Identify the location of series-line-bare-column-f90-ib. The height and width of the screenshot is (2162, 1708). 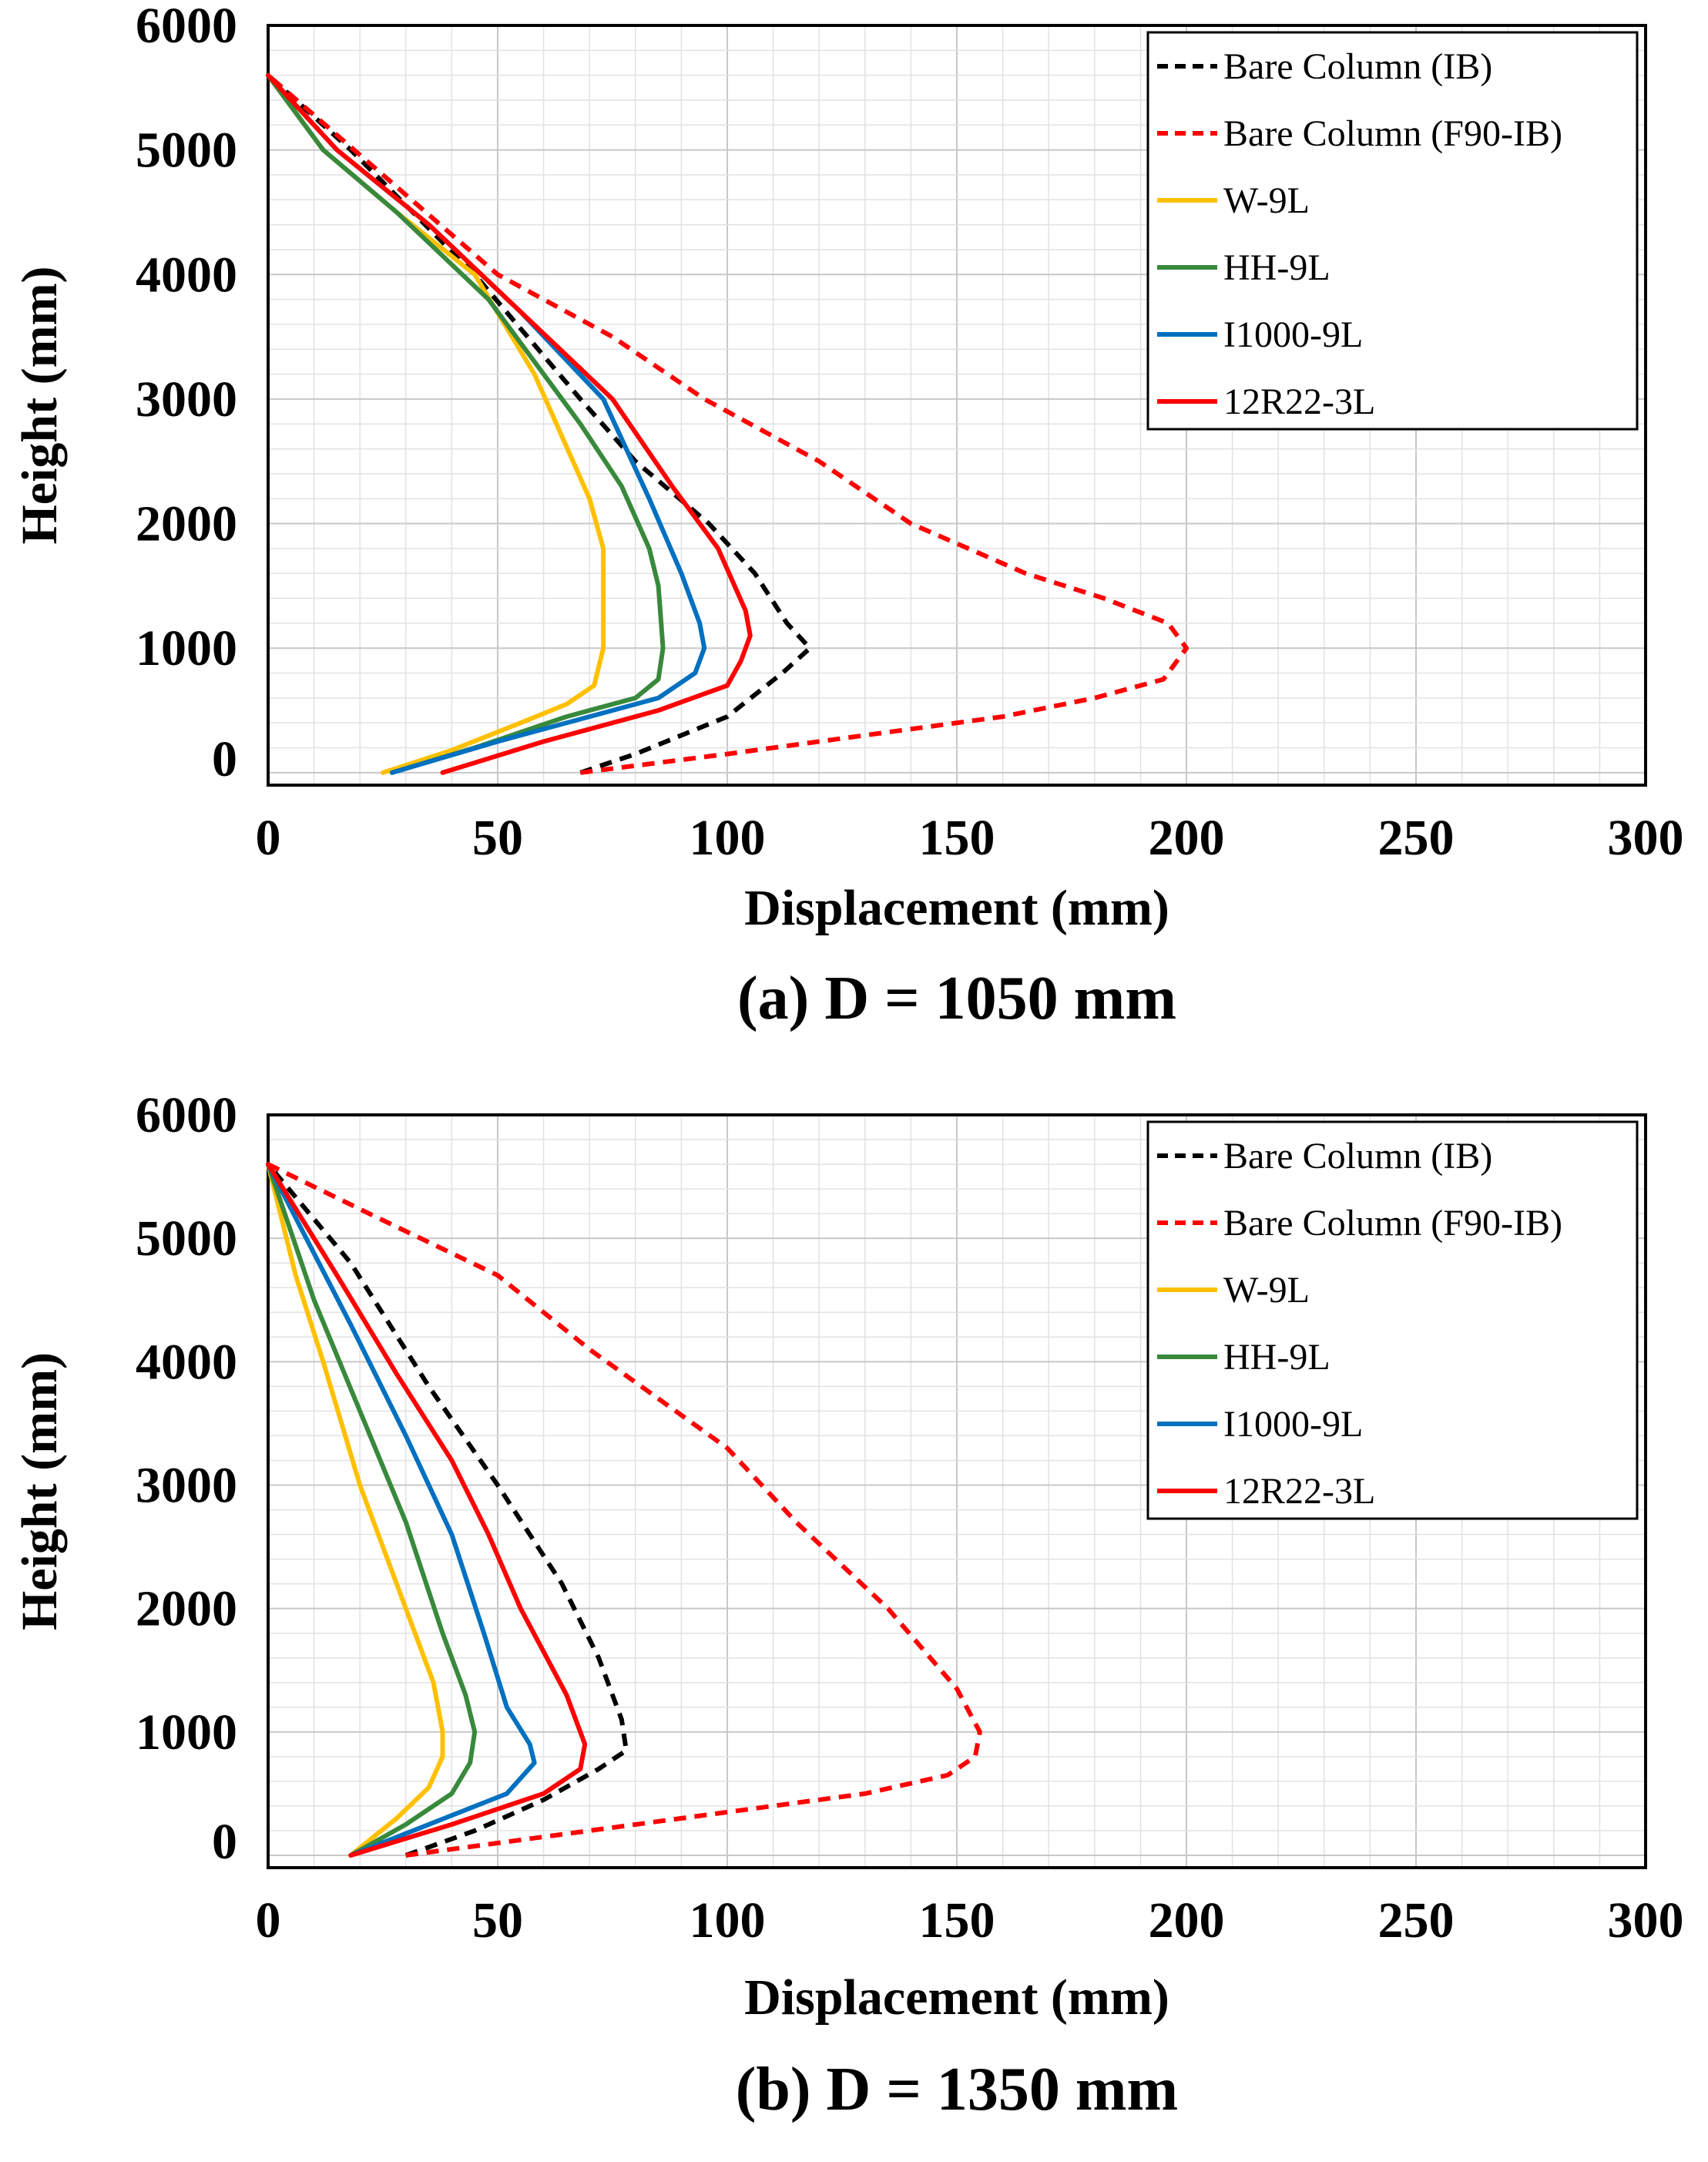
(624, 1510).